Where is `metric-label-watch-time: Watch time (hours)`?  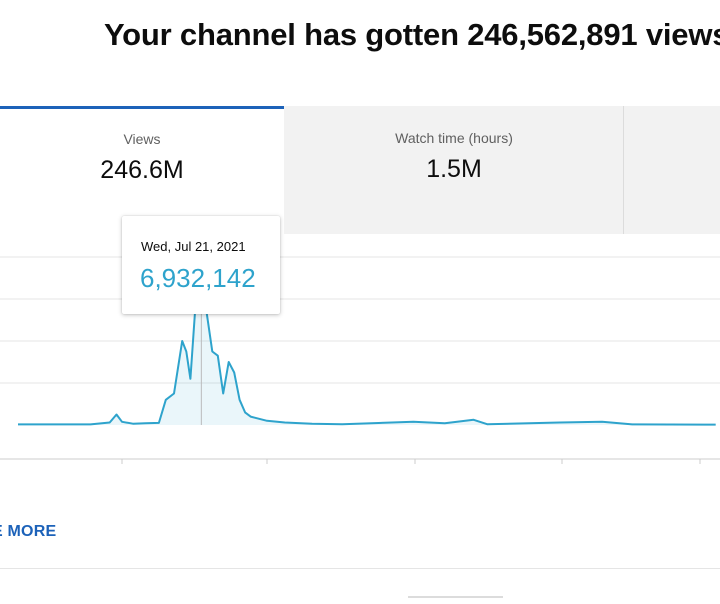 metric-label-watch-time: Watch time (hours) is located at coordinates (454, 138).